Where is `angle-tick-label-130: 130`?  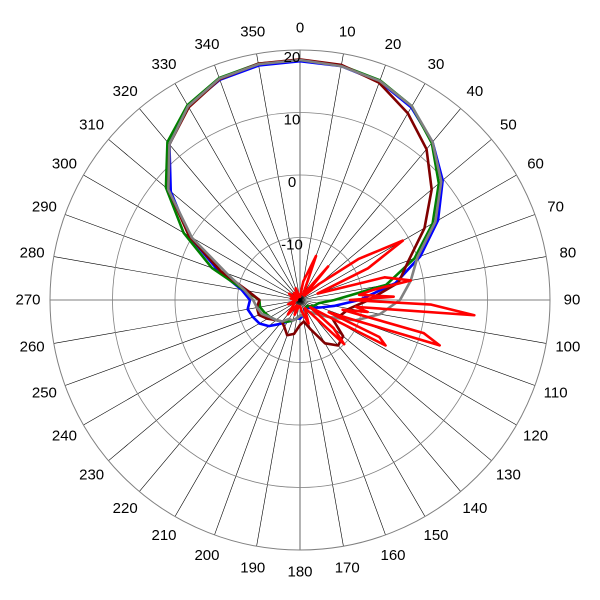 angle-tick-label-130: 130 is located at coordinates (508, 474).